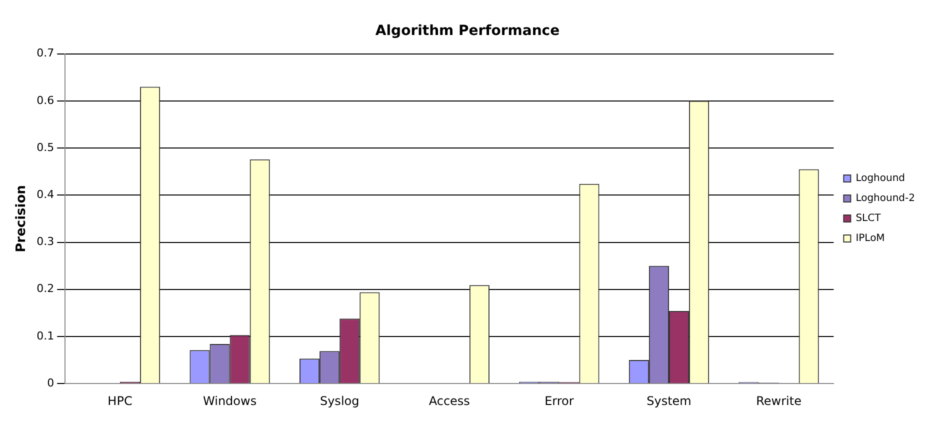  What do you see at coordinates (340, 401) in the screenshot?
I see `x-tick-label: Syslog` at bounding box center [340, 401].